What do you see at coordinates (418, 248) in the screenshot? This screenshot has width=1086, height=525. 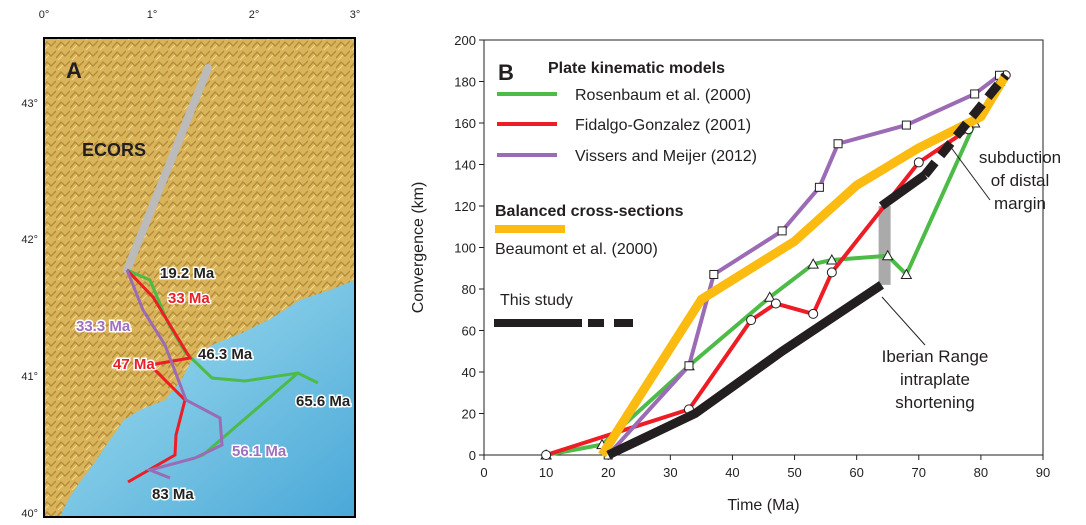 I see `y-axis-label: Convergence (km)` at bounding box center [418, 248].